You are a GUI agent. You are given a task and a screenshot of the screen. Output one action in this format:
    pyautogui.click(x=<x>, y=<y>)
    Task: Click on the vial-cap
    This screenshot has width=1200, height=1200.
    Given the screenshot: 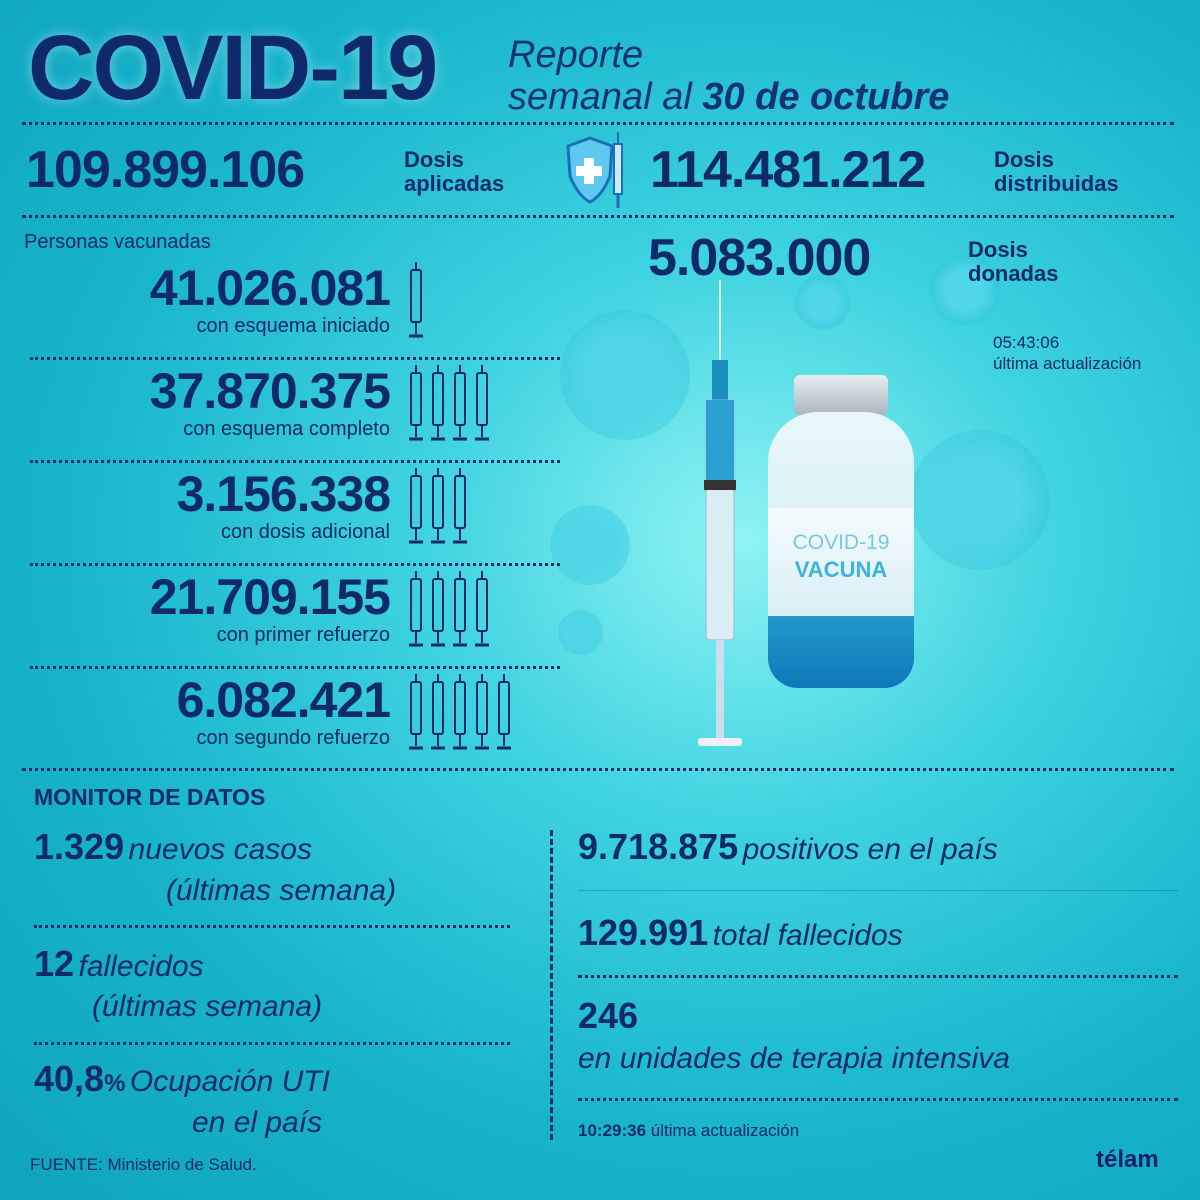 What is the action you would take?
    pyautogui.click(x=841, y=395)
    